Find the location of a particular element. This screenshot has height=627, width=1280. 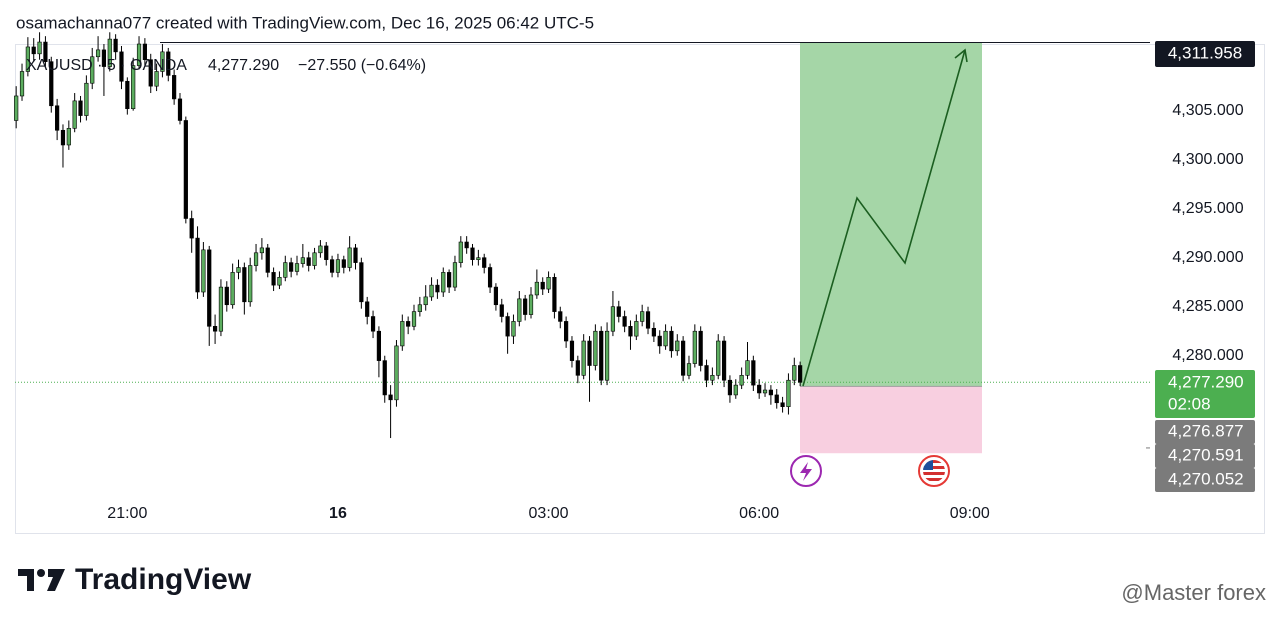

legend-symbol: XAUUSD · 5 · OANDA is located at coordinates (106, 65).